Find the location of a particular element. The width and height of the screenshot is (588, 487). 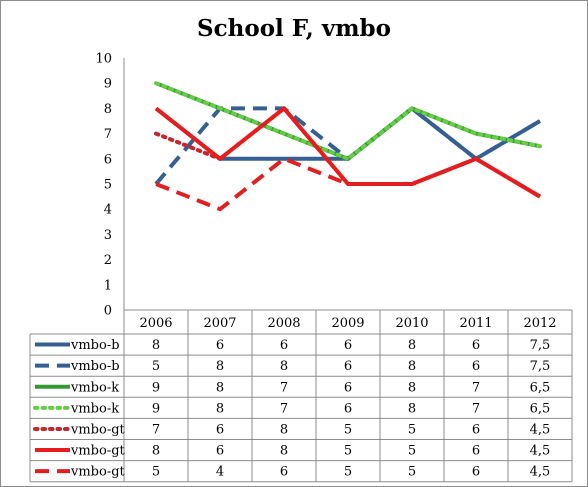

series-line-vmbo-k-solid is located at coordinates (348, 121).